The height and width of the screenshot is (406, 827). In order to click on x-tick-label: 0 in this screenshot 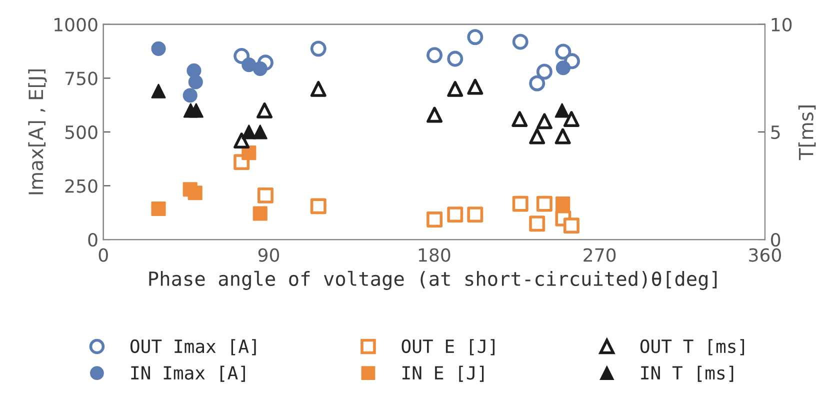, I will do `click(103, 255)`.